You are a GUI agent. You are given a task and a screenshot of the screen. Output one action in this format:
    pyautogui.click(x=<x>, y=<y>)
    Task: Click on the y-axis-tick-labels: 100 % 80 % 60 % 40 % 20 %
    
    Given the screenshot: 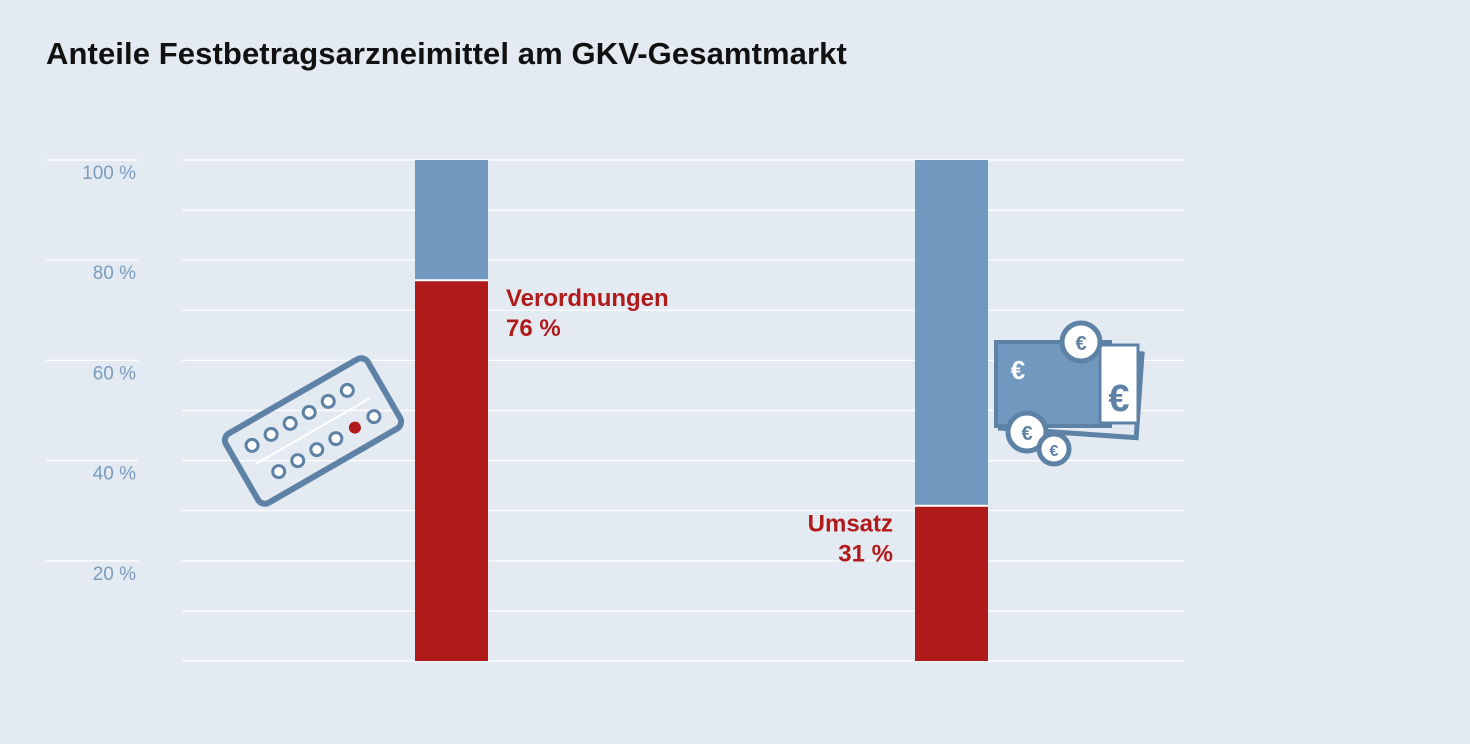 What is the action you would take?
    pyautogui.click(x=109, y=374)
    